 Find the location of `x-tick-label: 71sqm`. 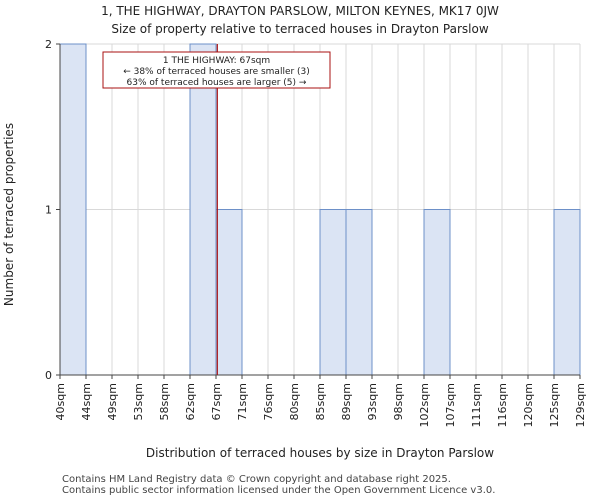

x-tick-label: 71sqm is located at coordinates (242, 401).